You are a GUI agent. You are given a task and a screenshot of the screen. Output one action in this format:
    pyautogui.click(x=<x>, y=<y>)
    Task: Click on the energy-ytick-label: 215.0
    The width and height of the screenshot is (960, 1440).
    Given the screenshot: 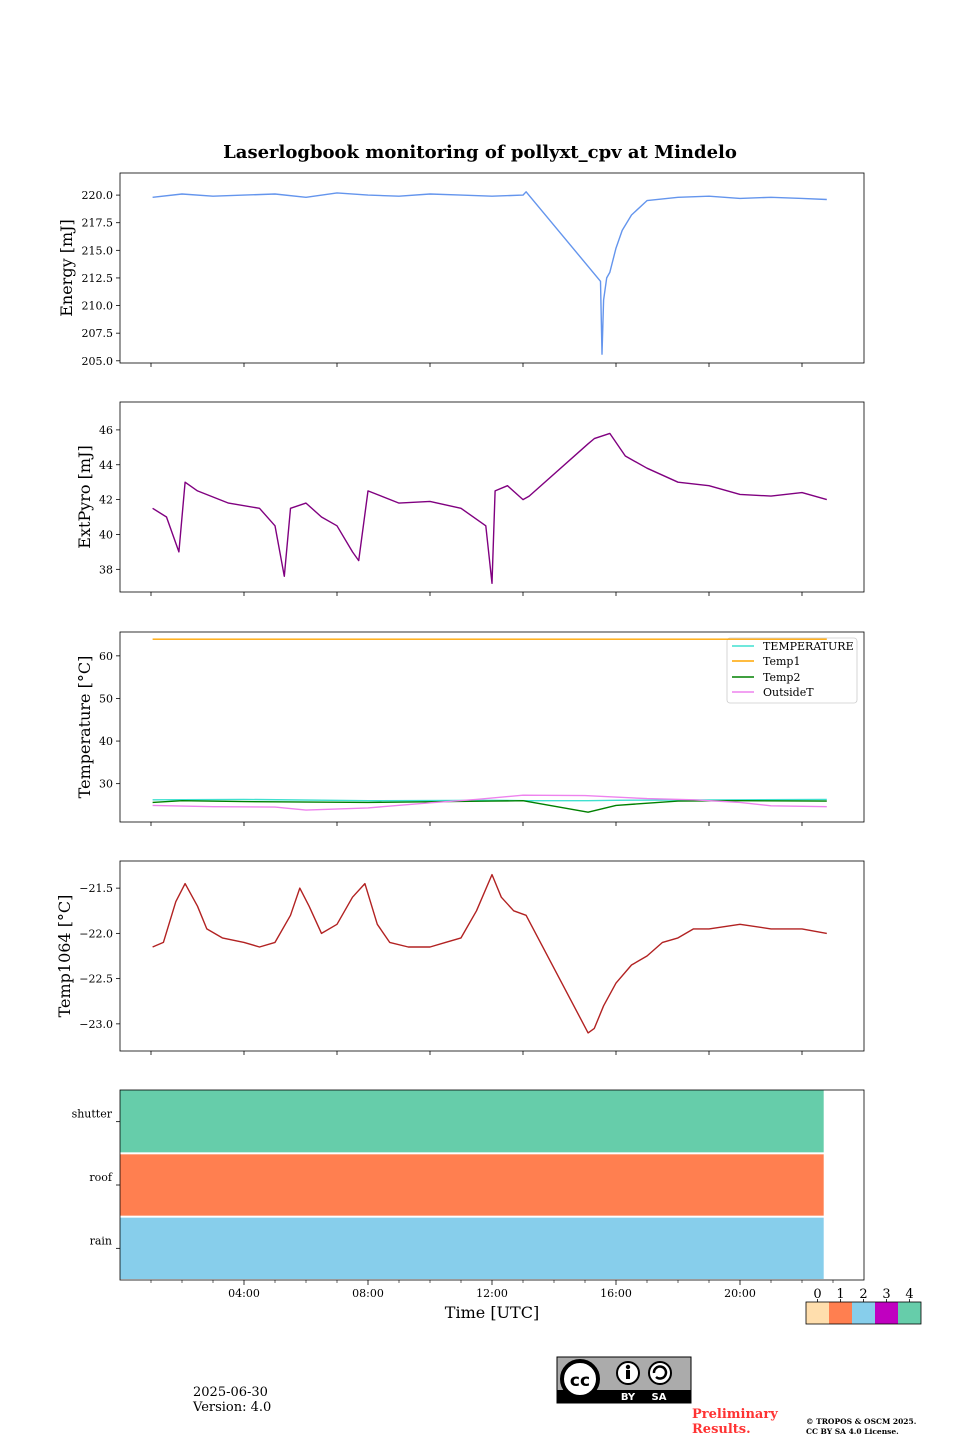 What is the action you would take?
    pyautogui.click(x=98, y=250)
    